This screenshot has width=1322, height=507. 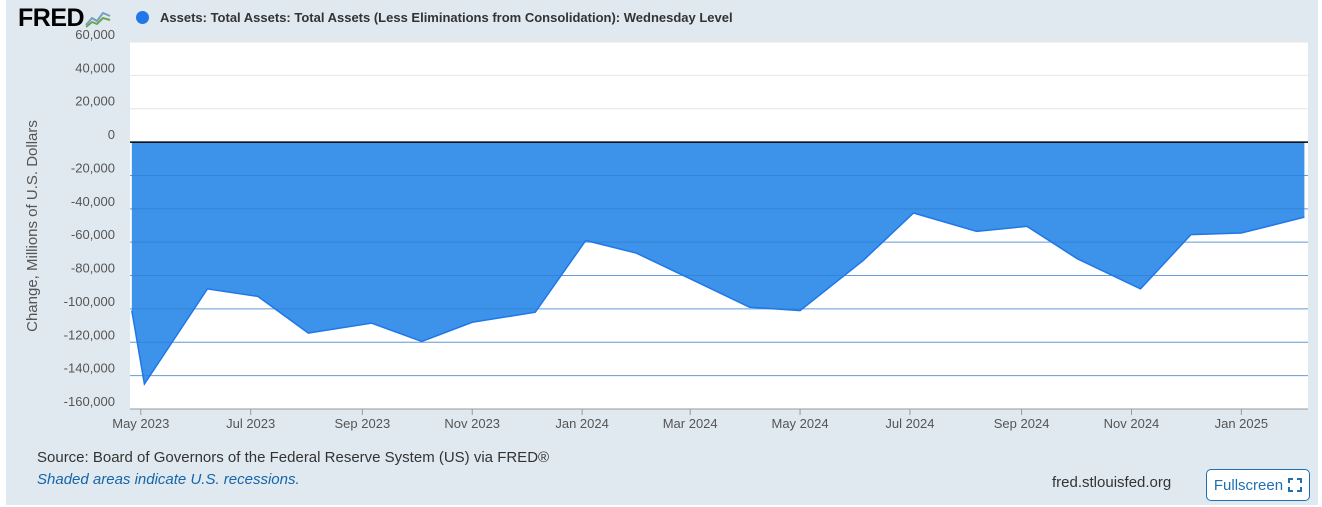 I want to click on fullscreen-label: Fullscreen, so click(x=1248, y=485).